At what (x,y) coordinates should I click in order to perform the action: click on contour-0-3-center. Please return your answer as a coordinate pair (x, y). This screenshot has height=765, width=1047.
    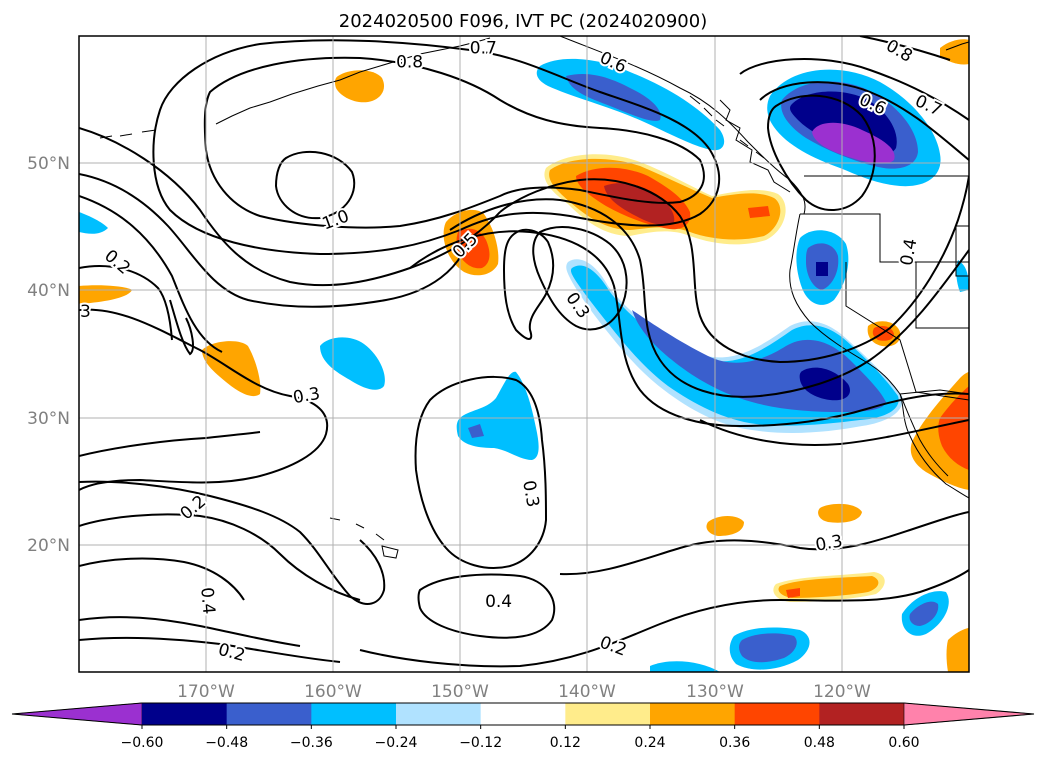
    Looking at the image, I should click on (204, 399).